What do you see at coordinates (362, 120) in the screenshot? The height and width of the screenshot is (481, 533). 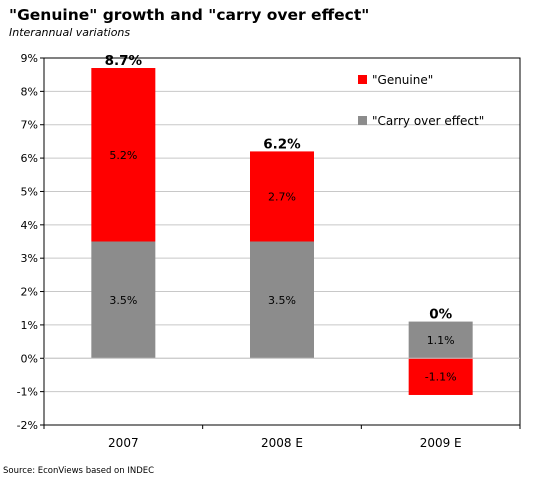 I see `legend-swatch-carry-over` at bounding box center [362, 120].